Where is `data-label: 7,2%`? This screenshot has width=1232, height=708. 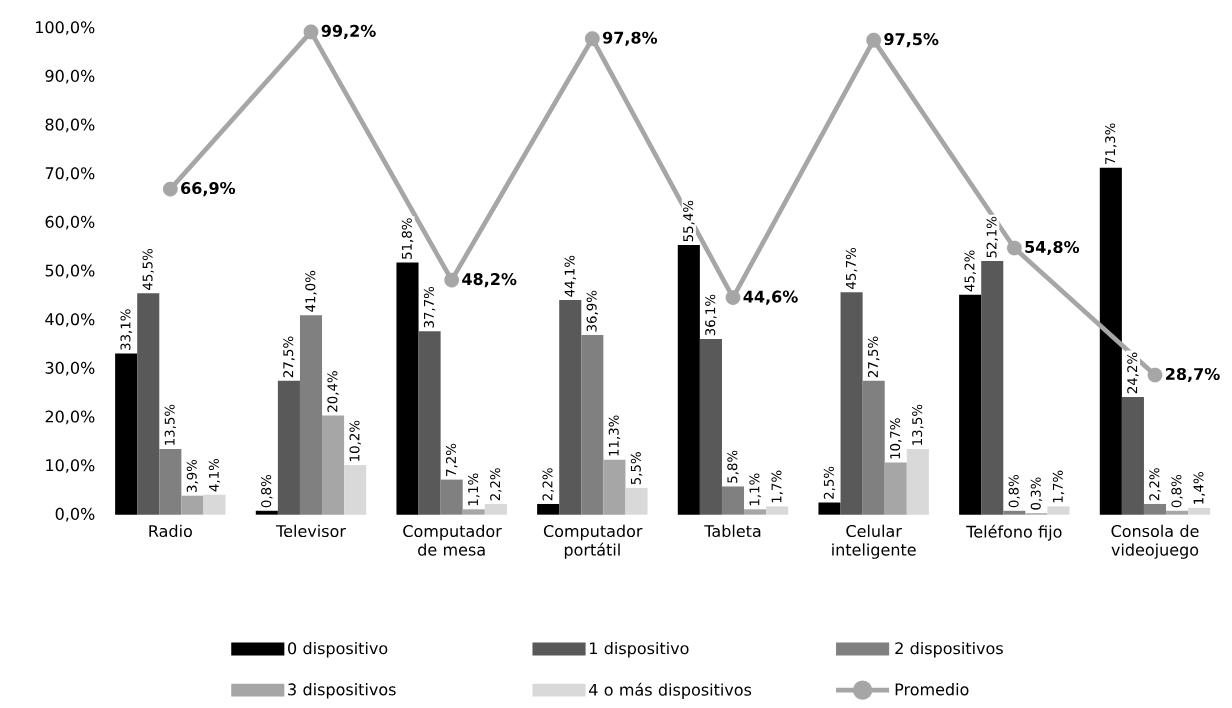
data-label: 7,2% is located at coordinates (451, 459).